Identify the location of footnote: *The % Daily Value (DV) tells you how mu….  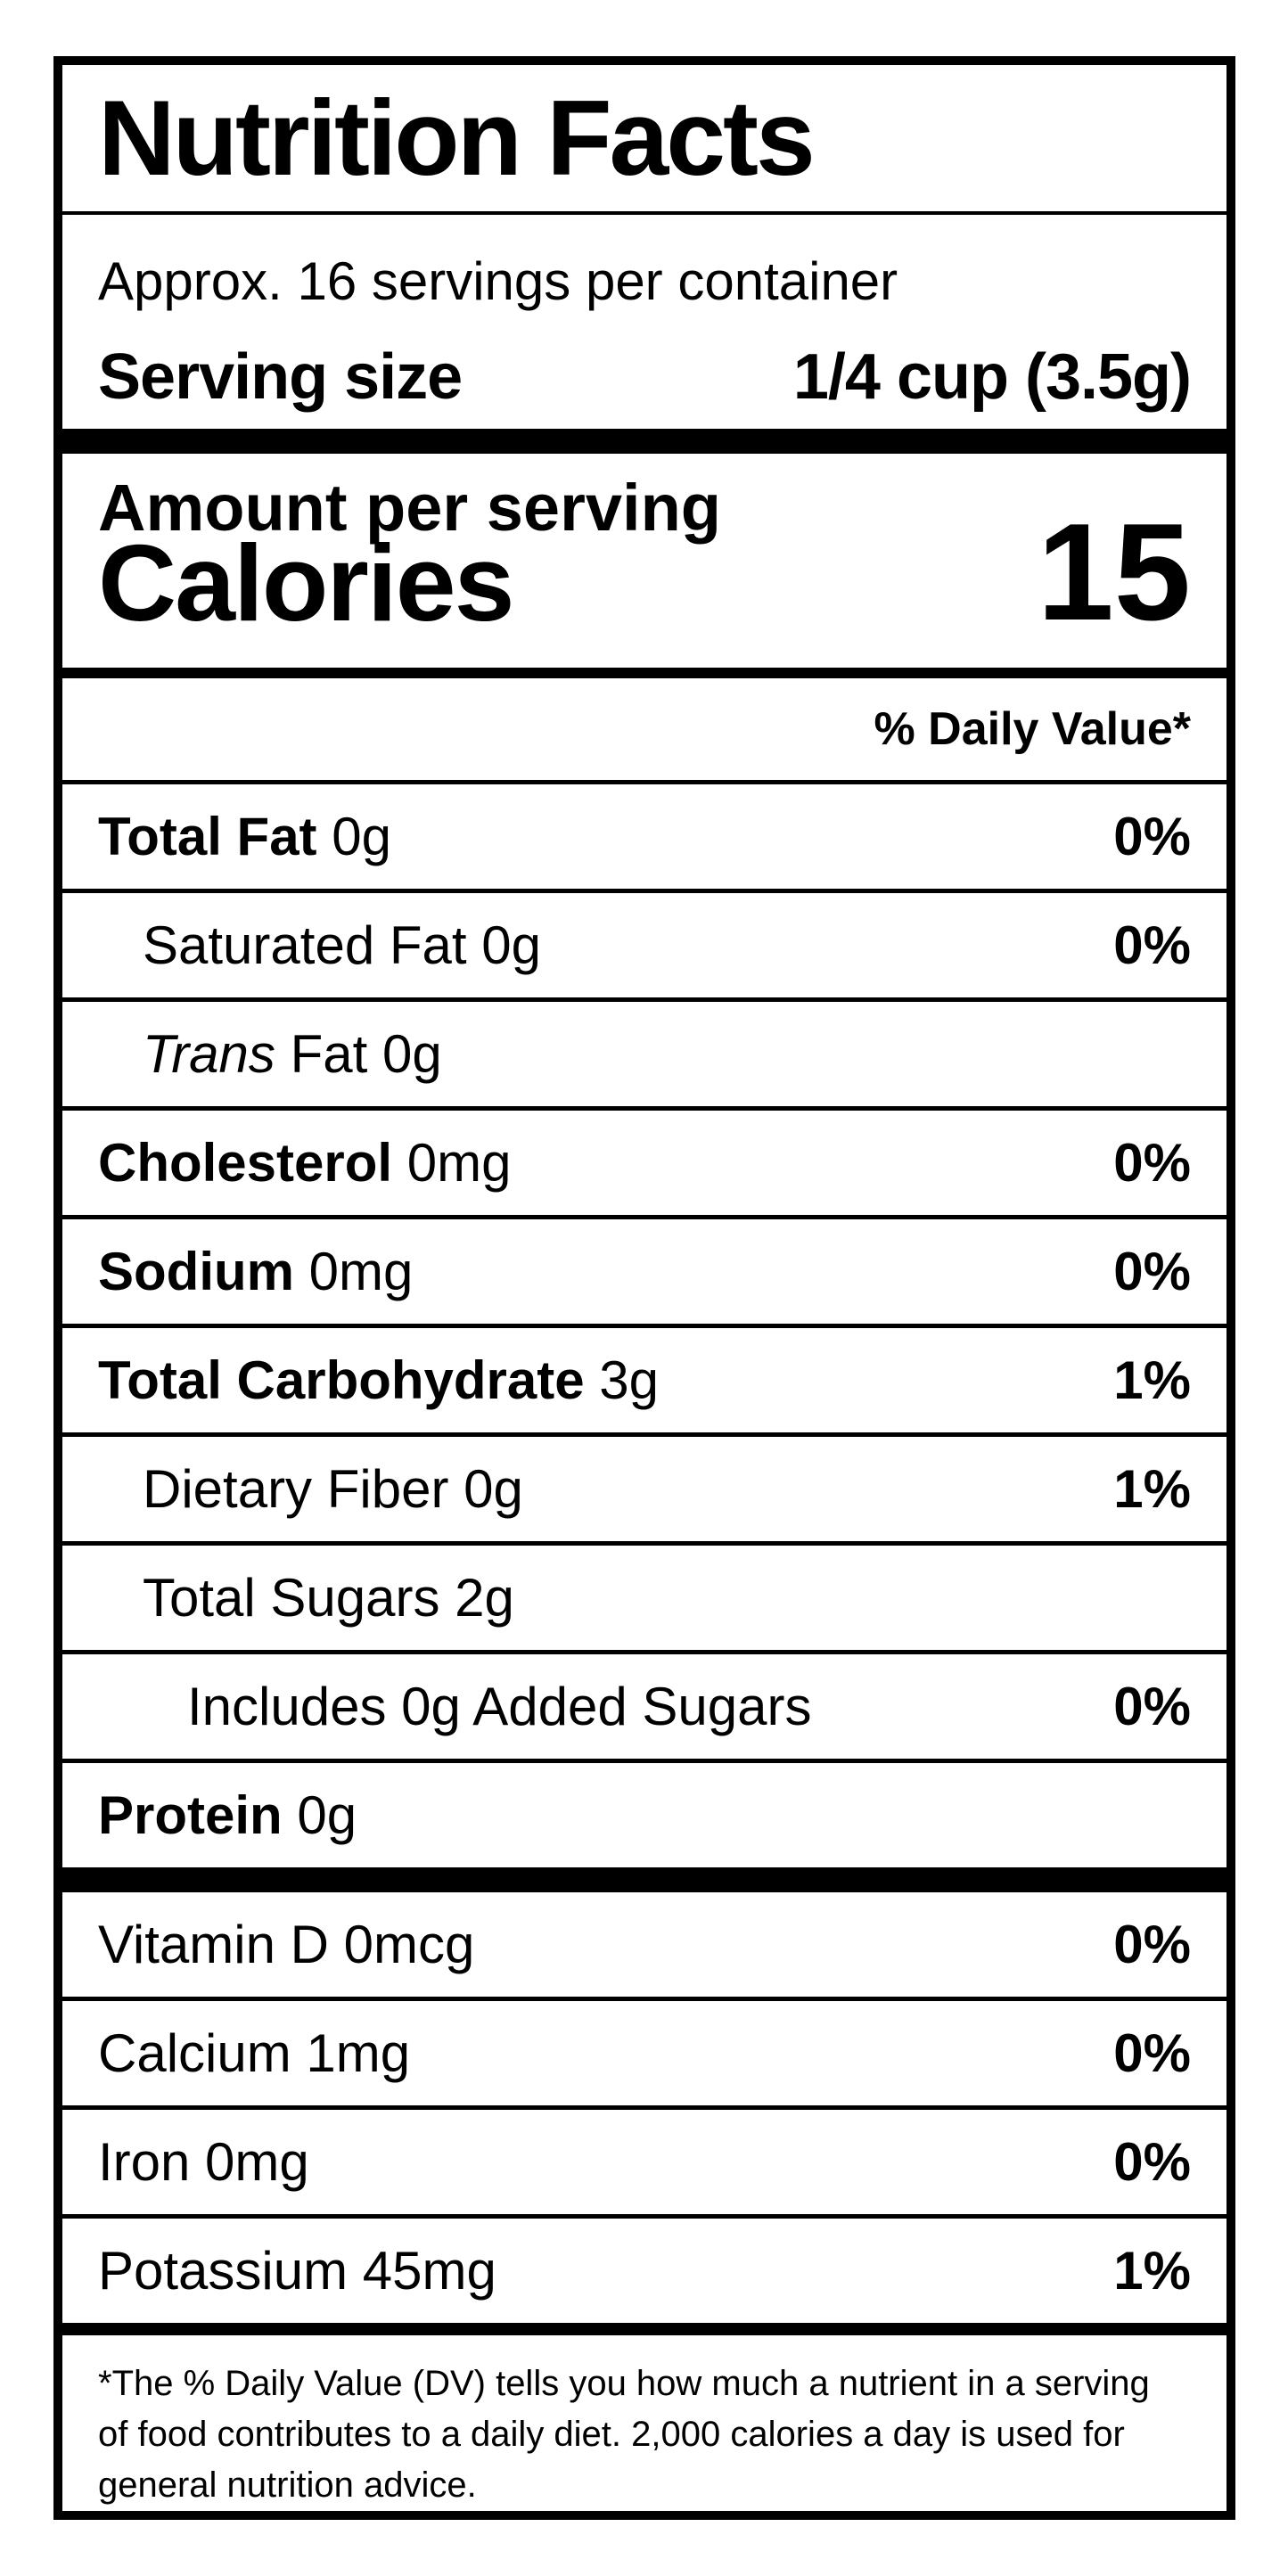
(644, 2423).